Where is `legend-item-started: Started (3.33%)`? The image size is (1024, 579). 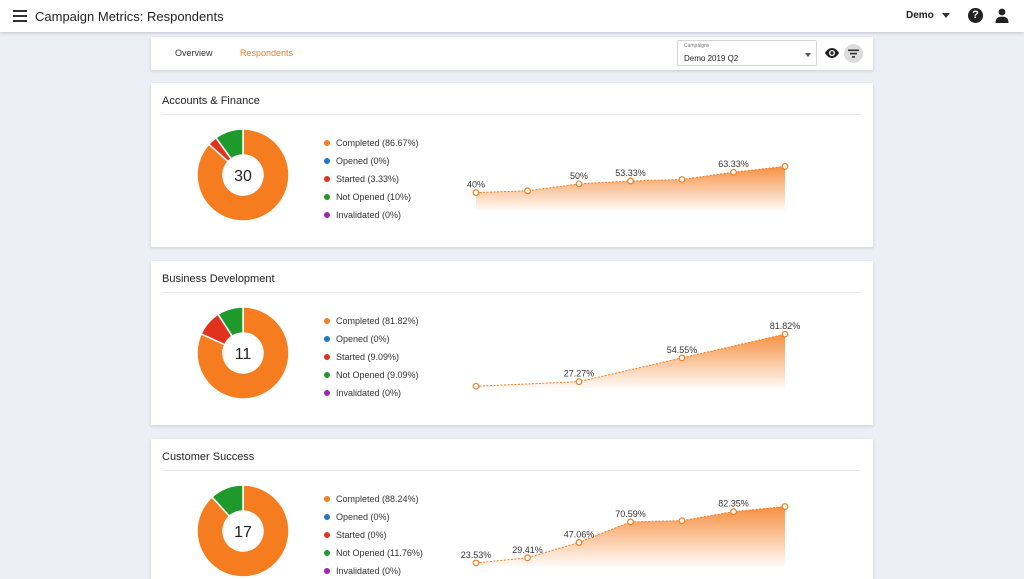
legend-item-started: Started (3.33%) is located at coordinates (399, 180).